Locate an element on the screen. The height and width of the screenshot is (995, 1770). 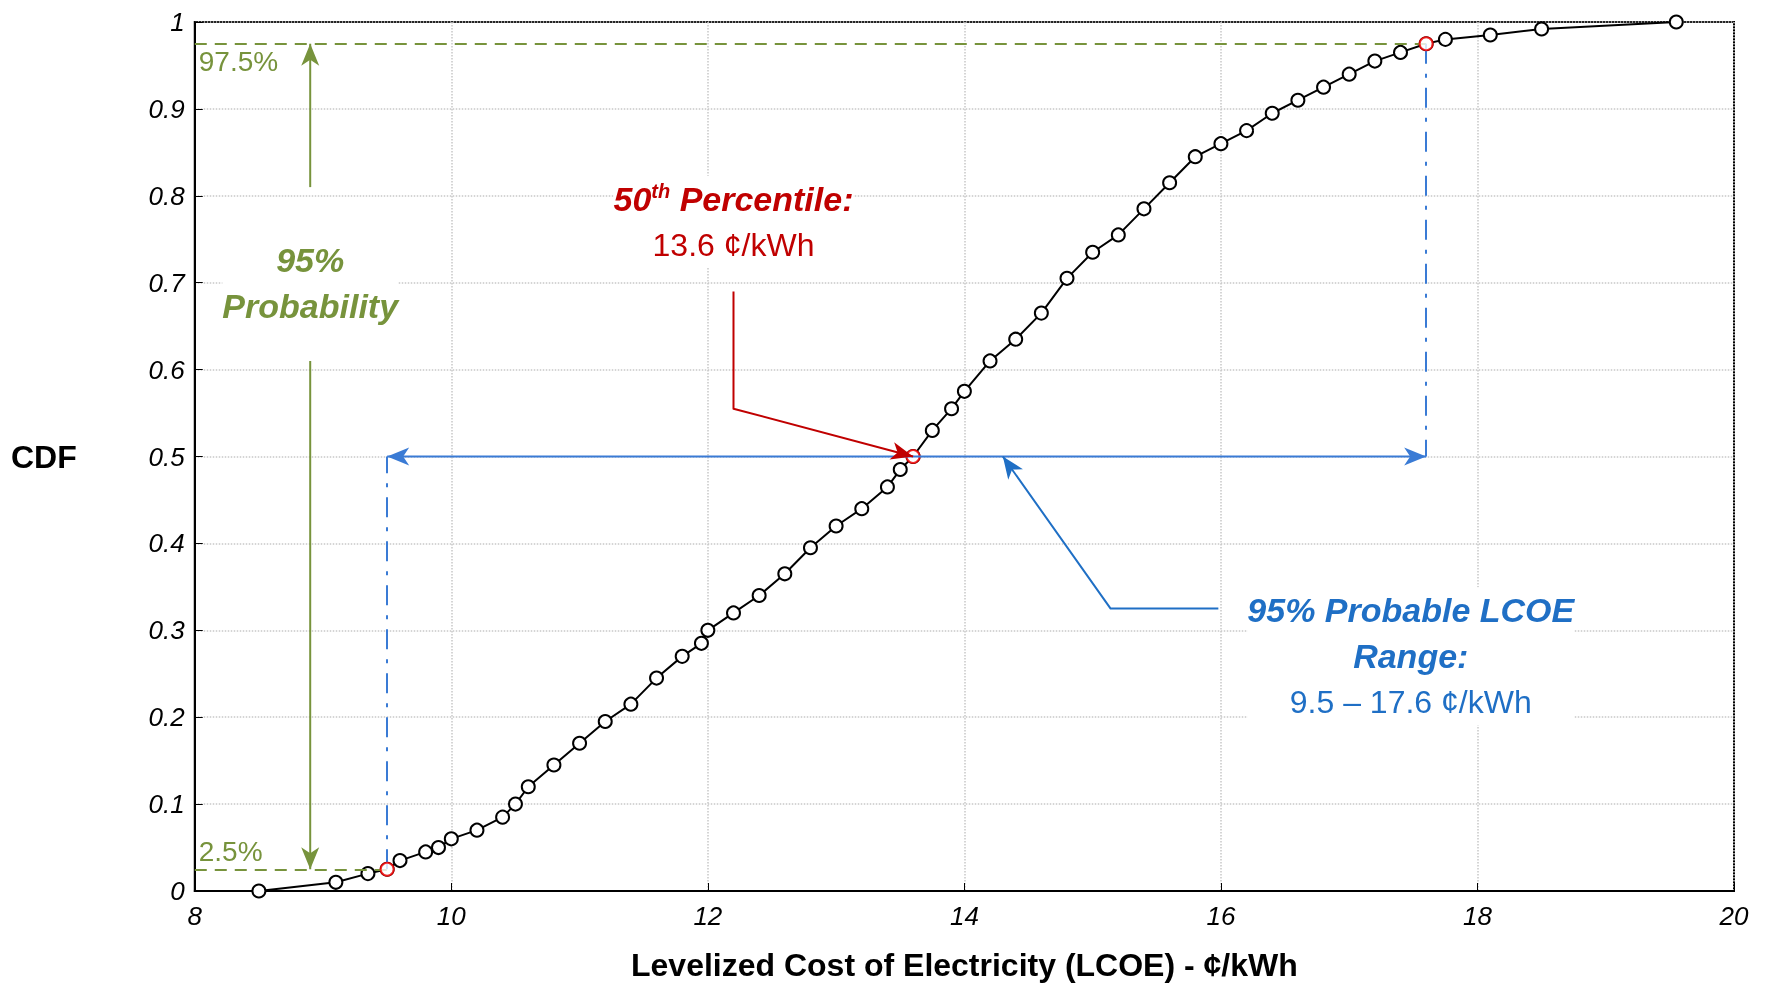
x-tick-label: 8 is located at coordinates (195, 916).